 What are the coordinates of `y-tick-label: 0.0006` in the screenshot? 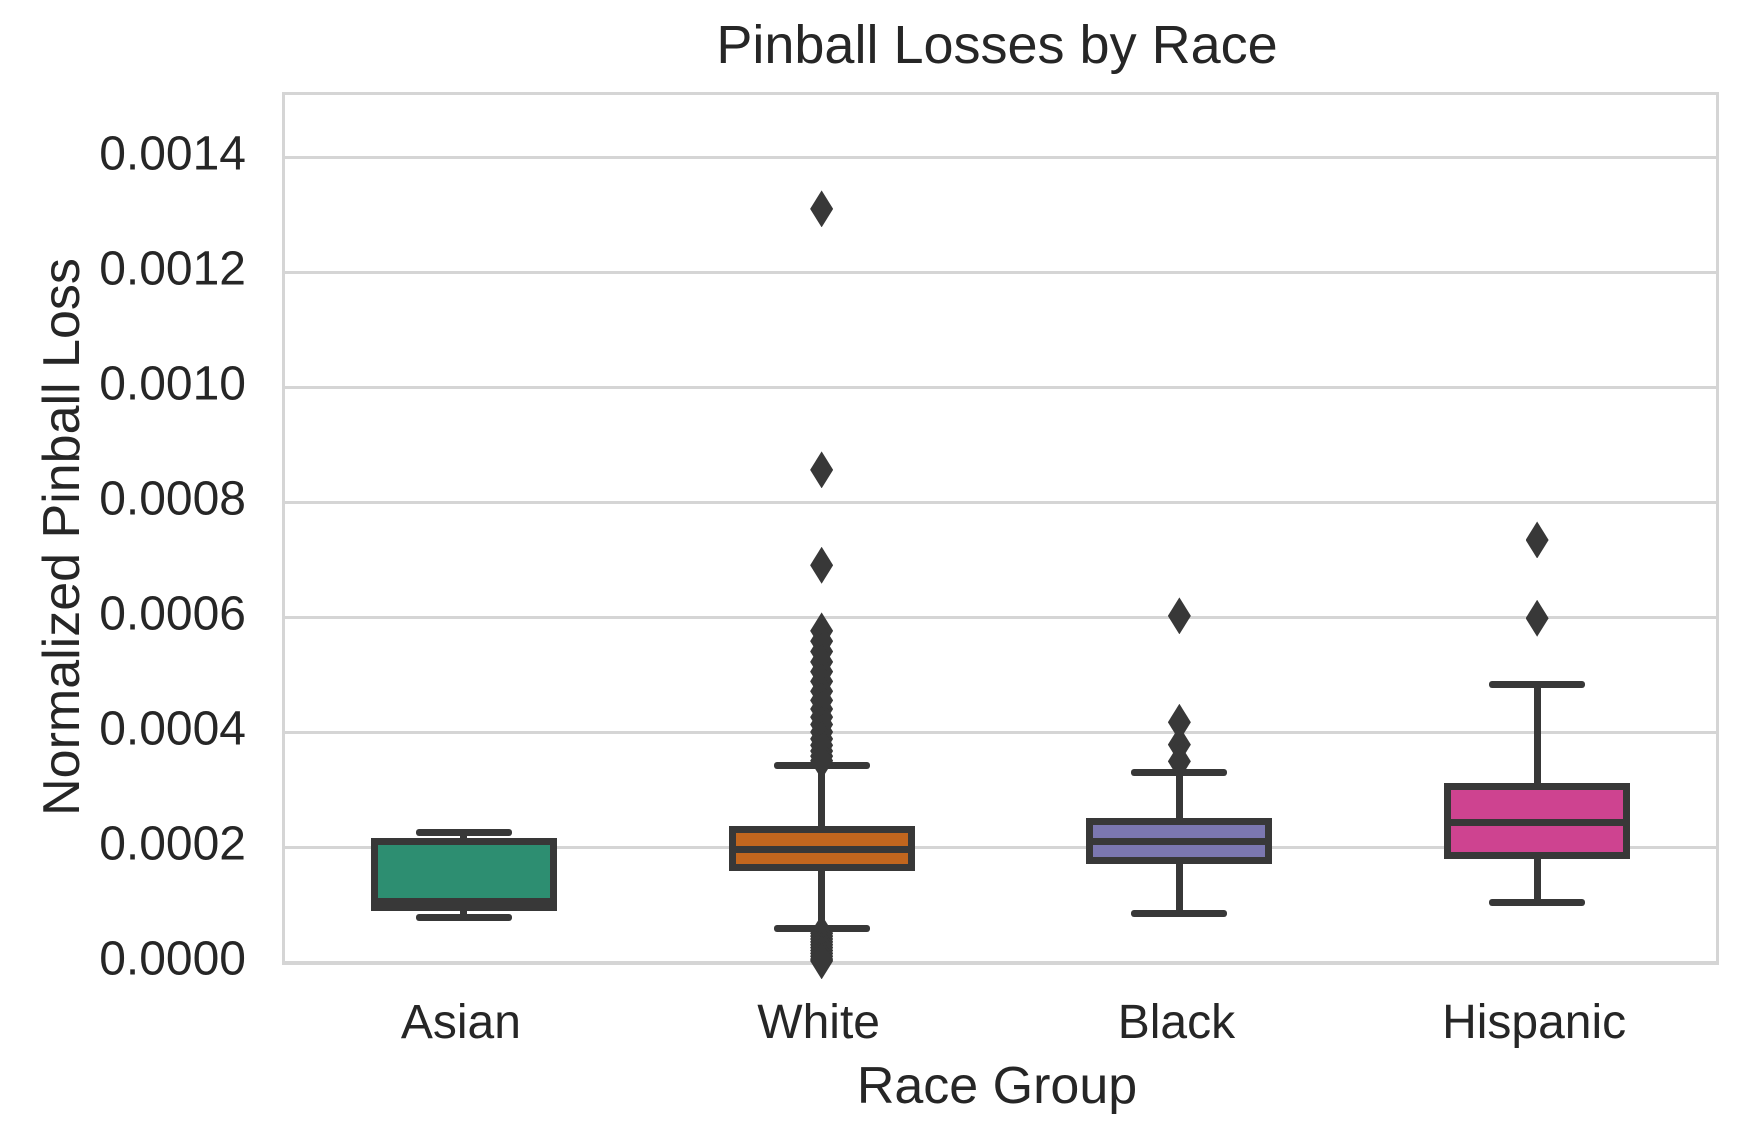 It's located at (172, 614).